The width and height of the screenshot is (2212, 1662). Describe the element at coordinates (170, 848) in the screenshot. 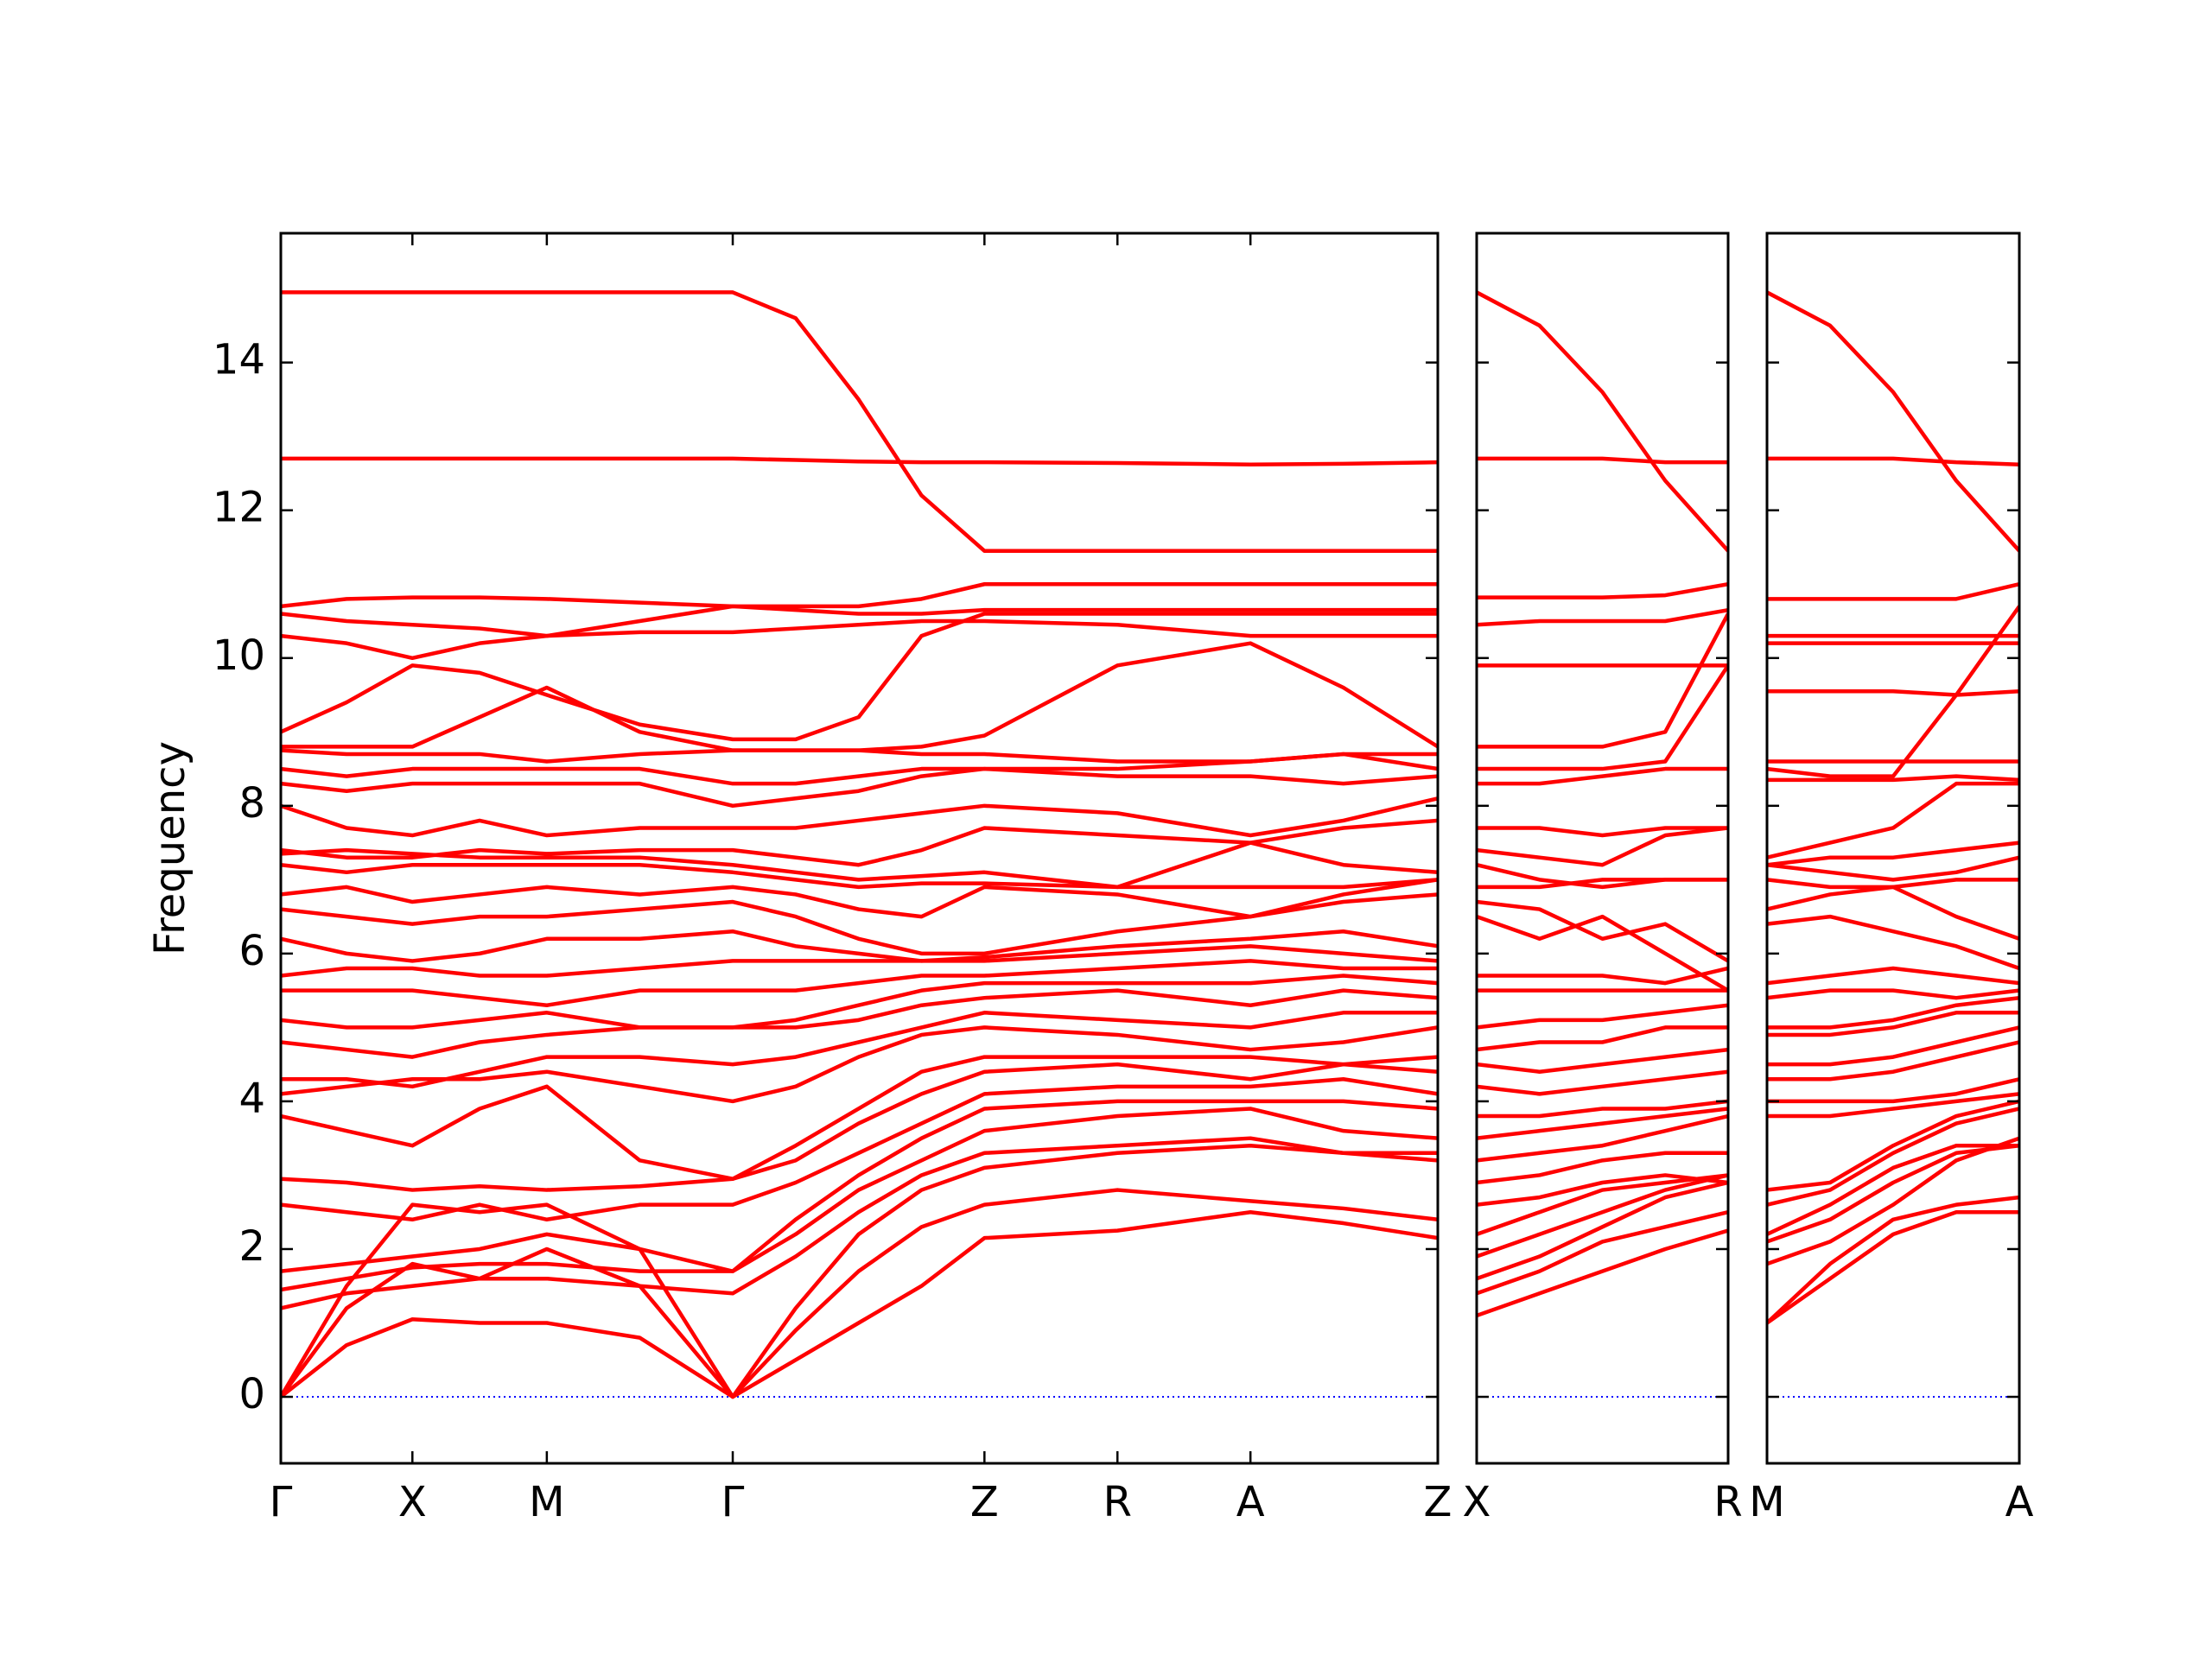

I see `y-axis-label: Frequency` at that location.